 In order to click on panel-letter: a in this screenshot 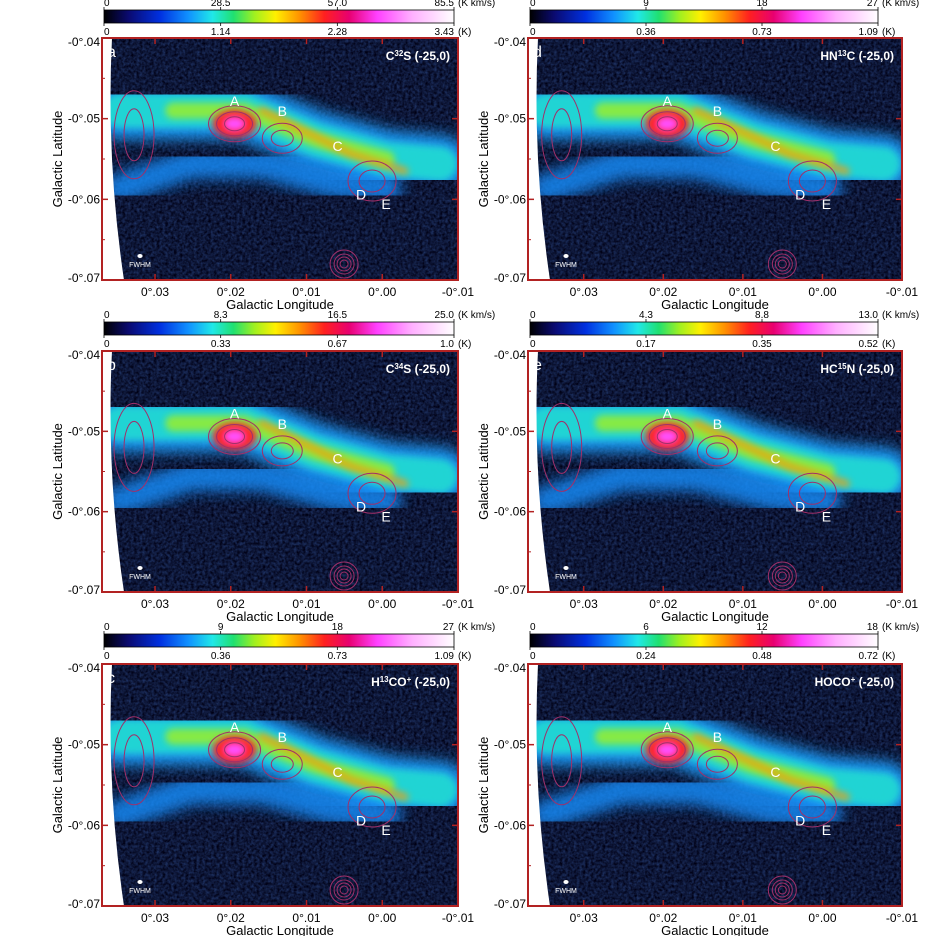, I will do `click(111, 52)`.